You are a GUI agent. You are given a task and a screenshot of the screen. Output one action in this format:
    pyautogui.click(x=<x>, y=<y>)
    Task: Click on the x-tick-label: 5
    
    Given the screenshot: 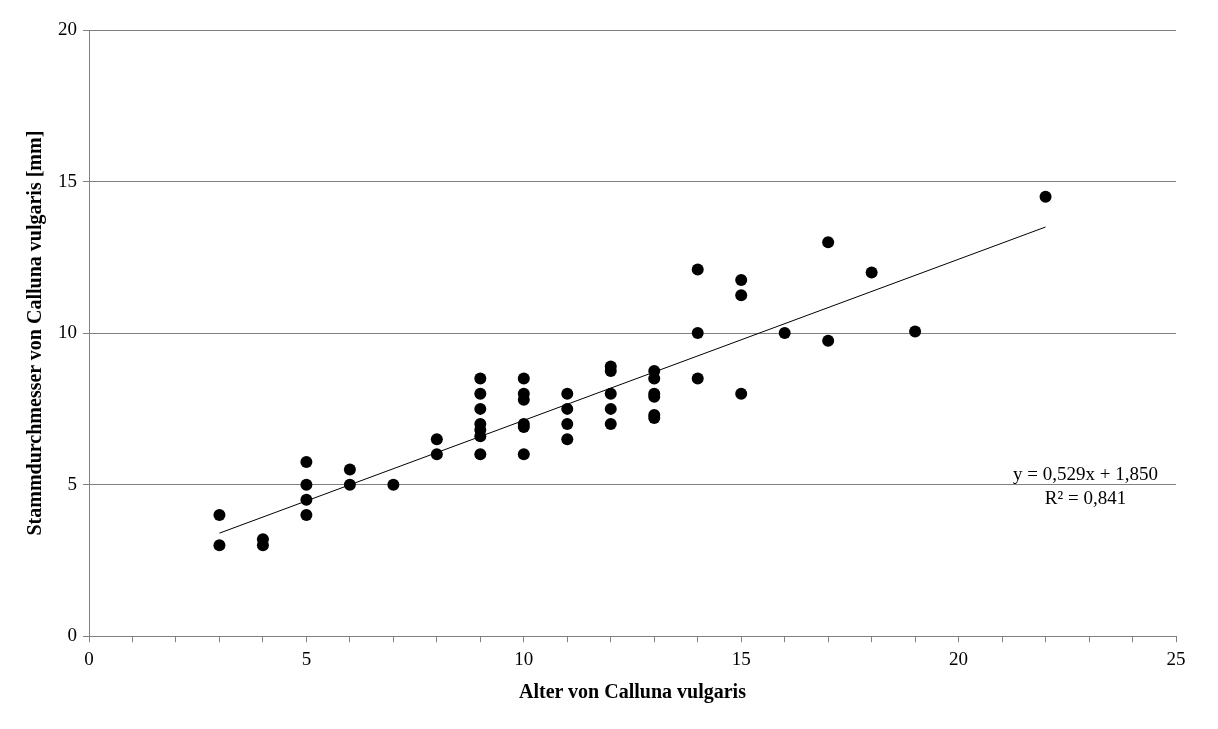 What is the action you would take?
    pyautogui.click(x=306, y=658)
    